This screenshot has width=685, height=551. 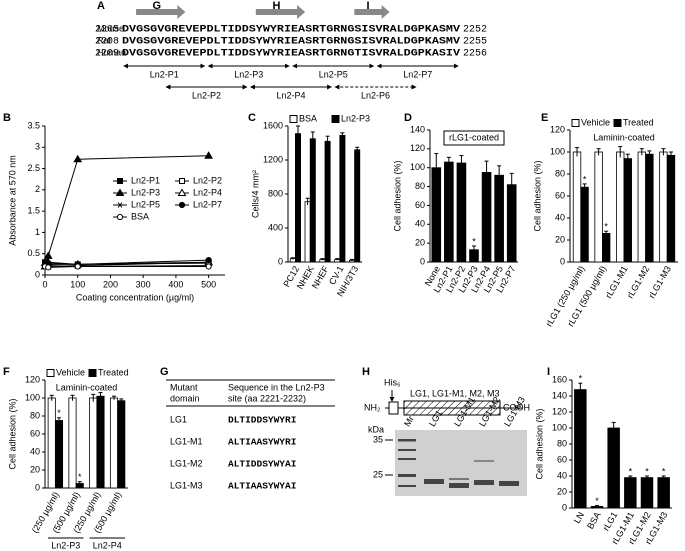 I want to click on y-tick-label: 20, so click(x=562, y=491).